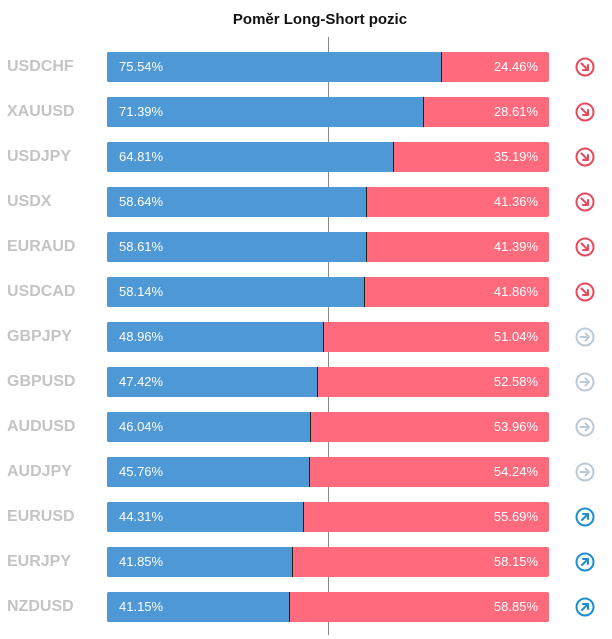  What do you see at coordinates (39, 336) in the screenshot?
I see `pair-symbol: GBPJPY` at bounding box center [39, 336].